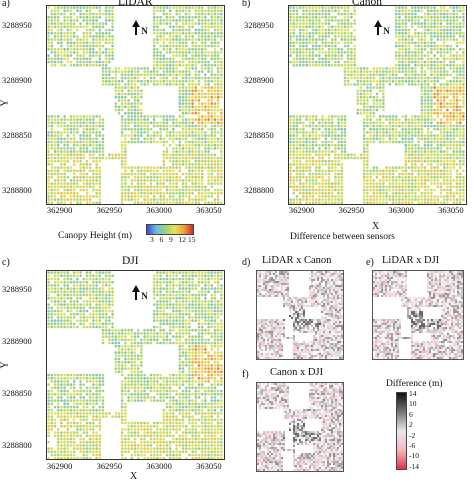  Describe the element at coordinates (302, 210) in the screenshot. I see `x-tick-label: 362900` at that location.